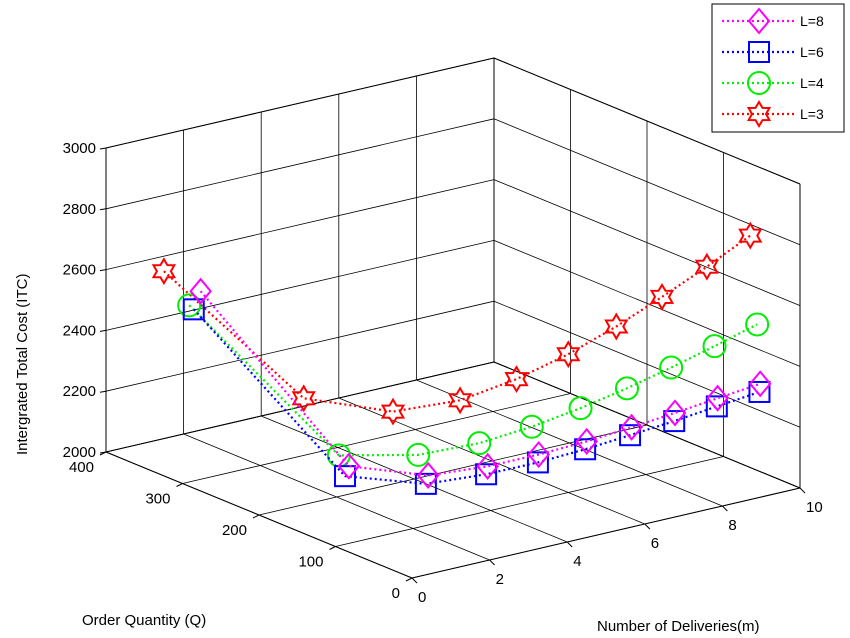  Describe the element at coordinates (79, 391) in the screenshot. I see `z-tick-label: 2200` at that location.